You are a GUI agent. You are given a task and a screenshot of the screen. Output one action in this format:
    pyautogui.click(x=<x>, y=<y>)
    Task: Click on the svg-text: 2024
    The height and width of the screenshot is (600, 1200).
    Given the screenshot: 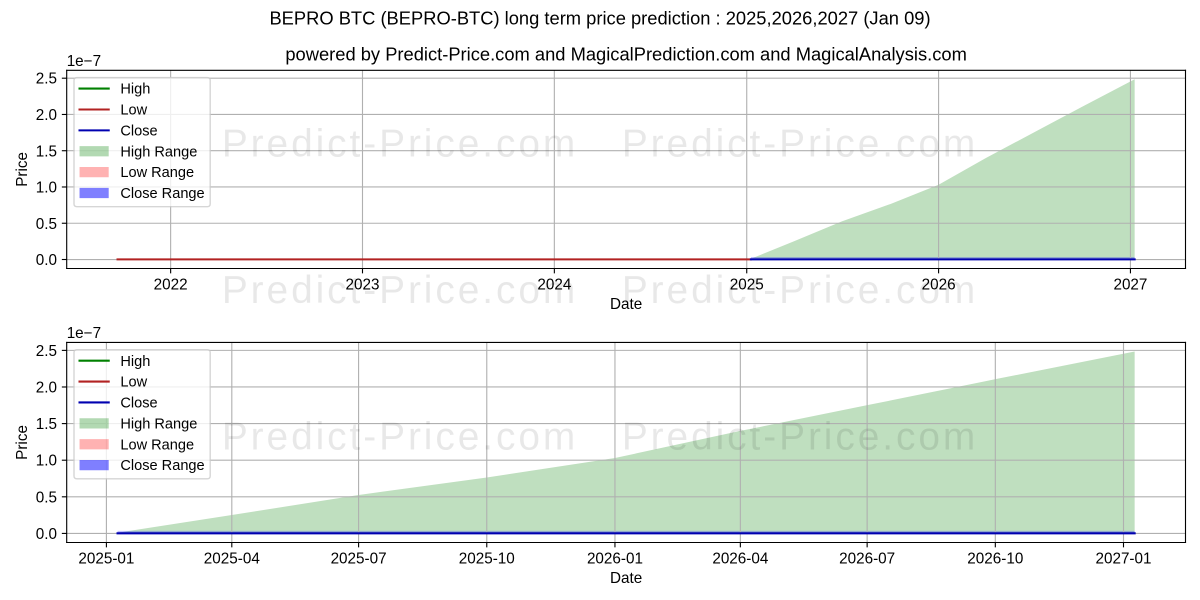 What is the action you would take?
    pyautogui.click(x=554, y=284)
    